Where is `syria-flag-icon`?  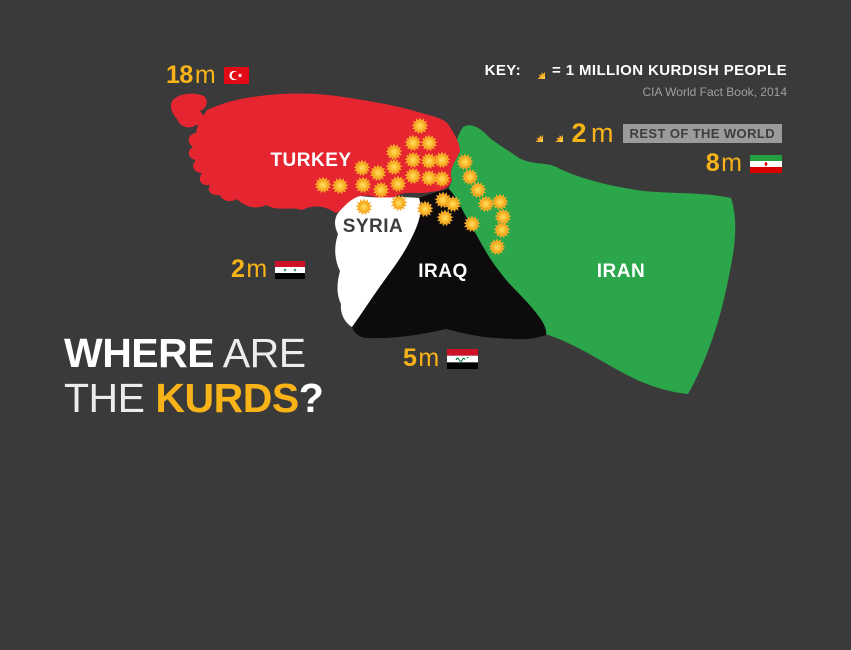
syria-flag-icon is located at coordinates (290, 269).